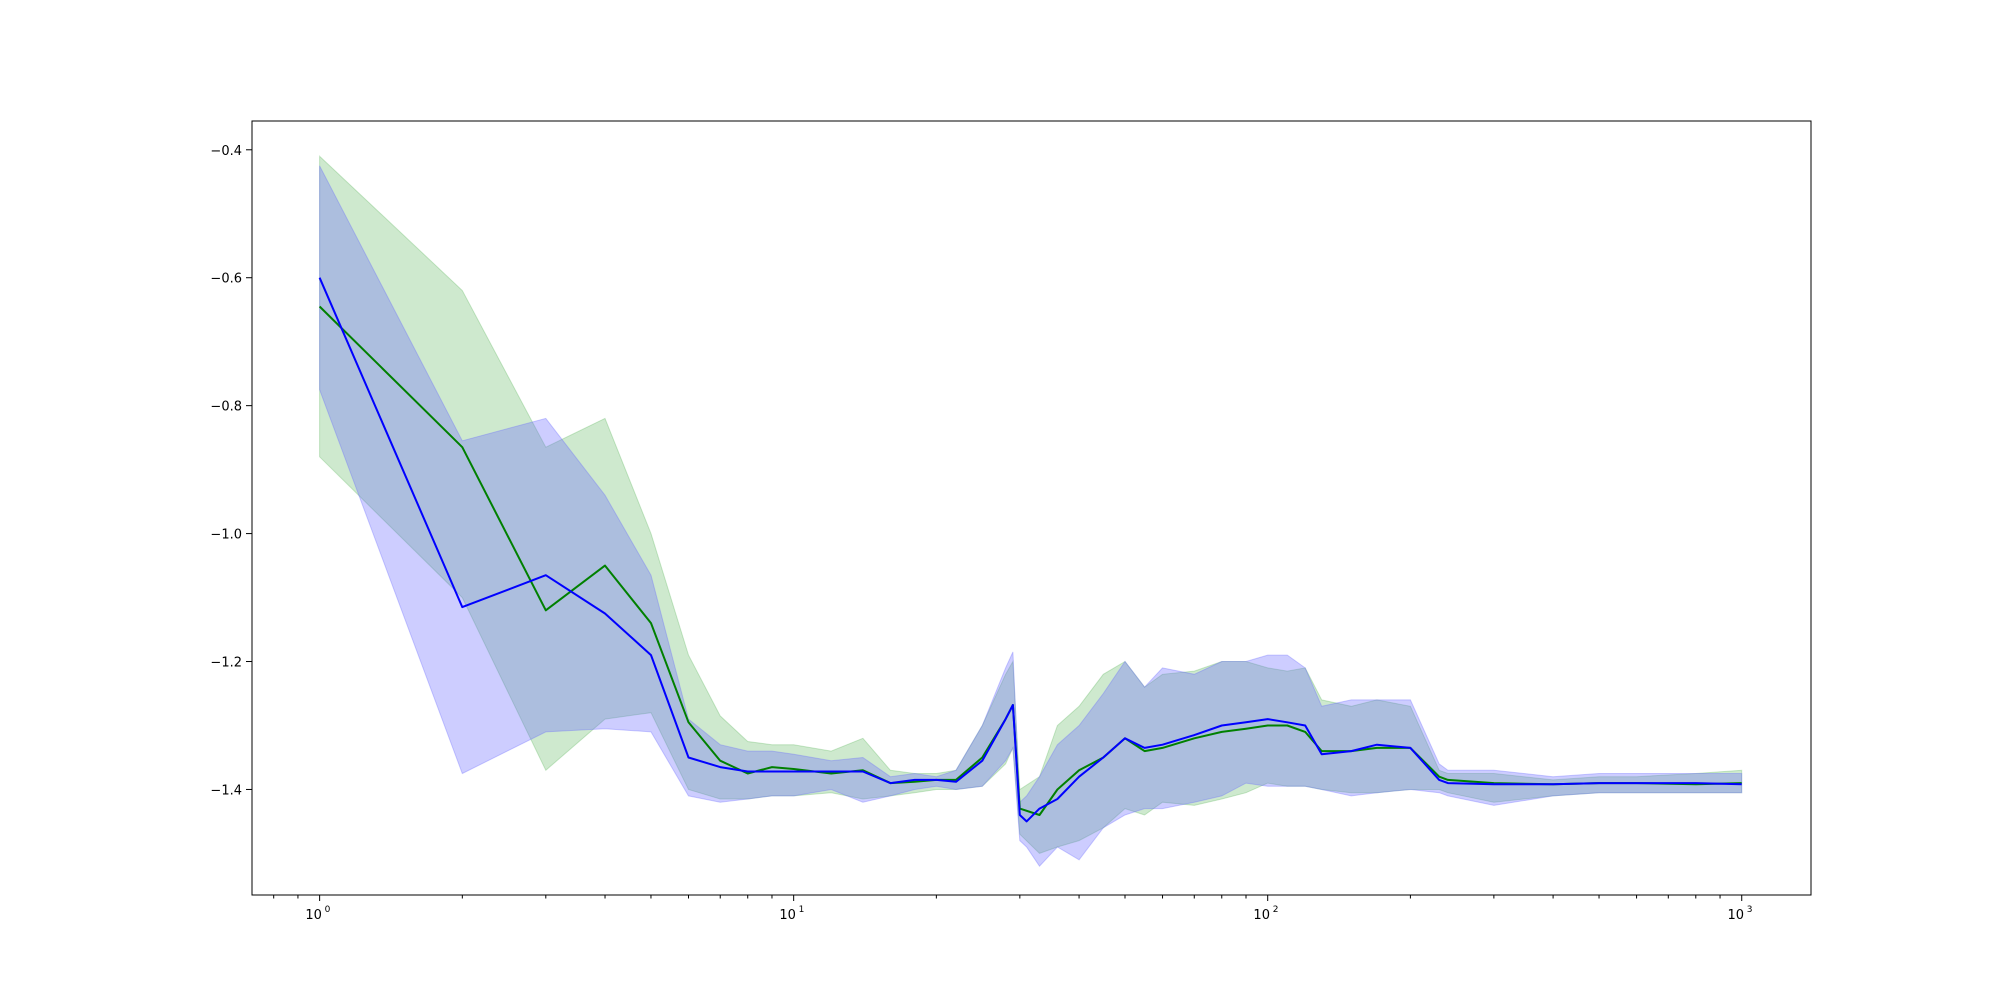  I want to click on y-tick-label: −1.0, so click(226, 535).